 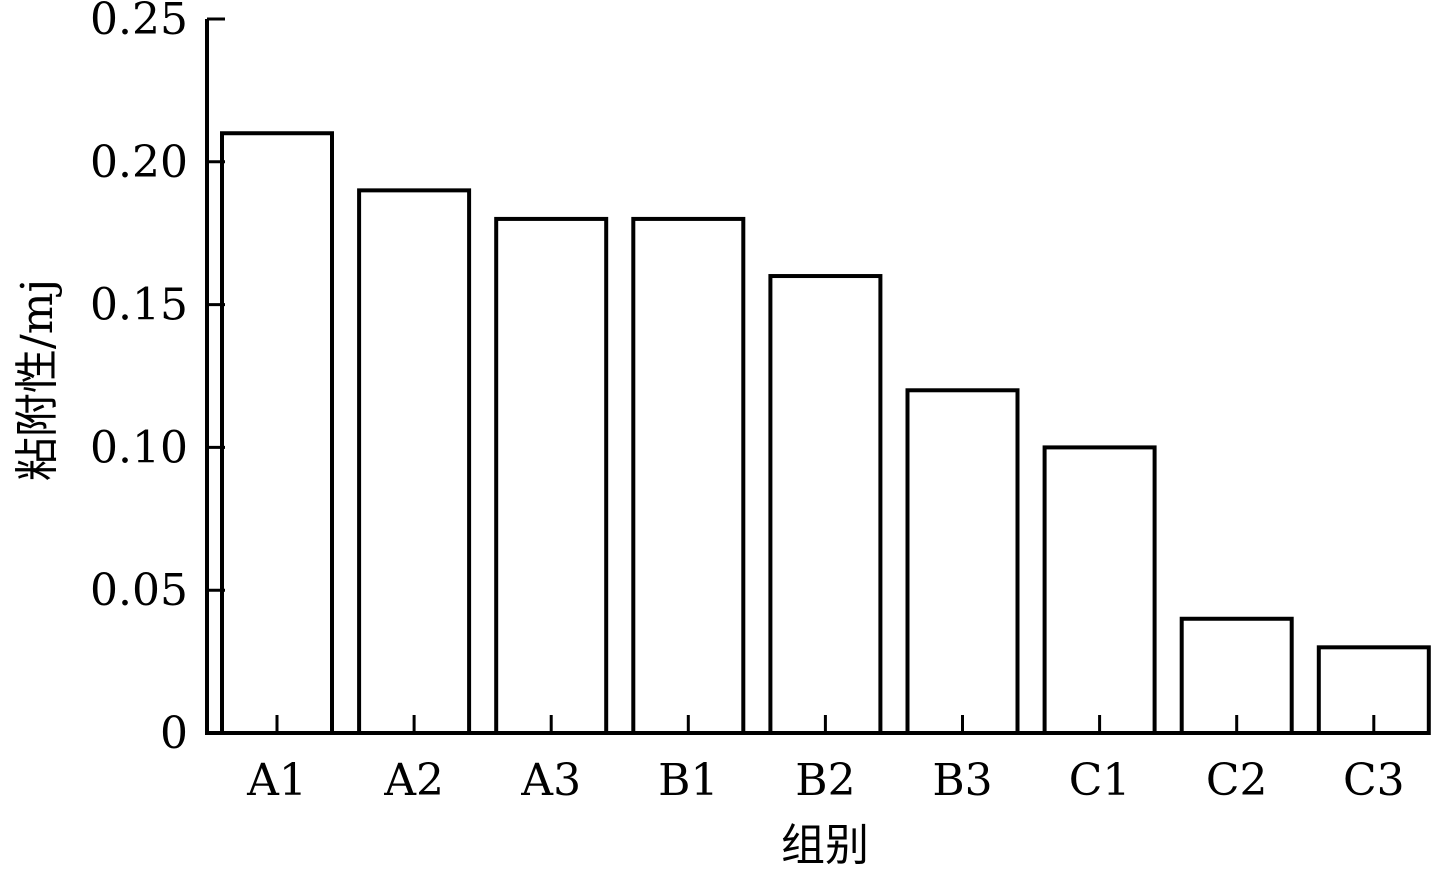 What do you see at coordinates (1236, 676) in the screenshot?
I see `bar-C2` at bounding box center [1236, 676].